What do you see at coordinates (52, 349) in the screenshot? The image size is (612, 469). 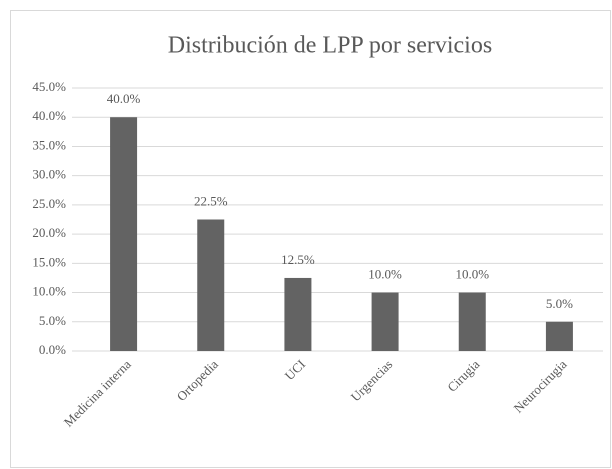 I see `y-tick-label: 0.0%` at bounding box center [52, 349].